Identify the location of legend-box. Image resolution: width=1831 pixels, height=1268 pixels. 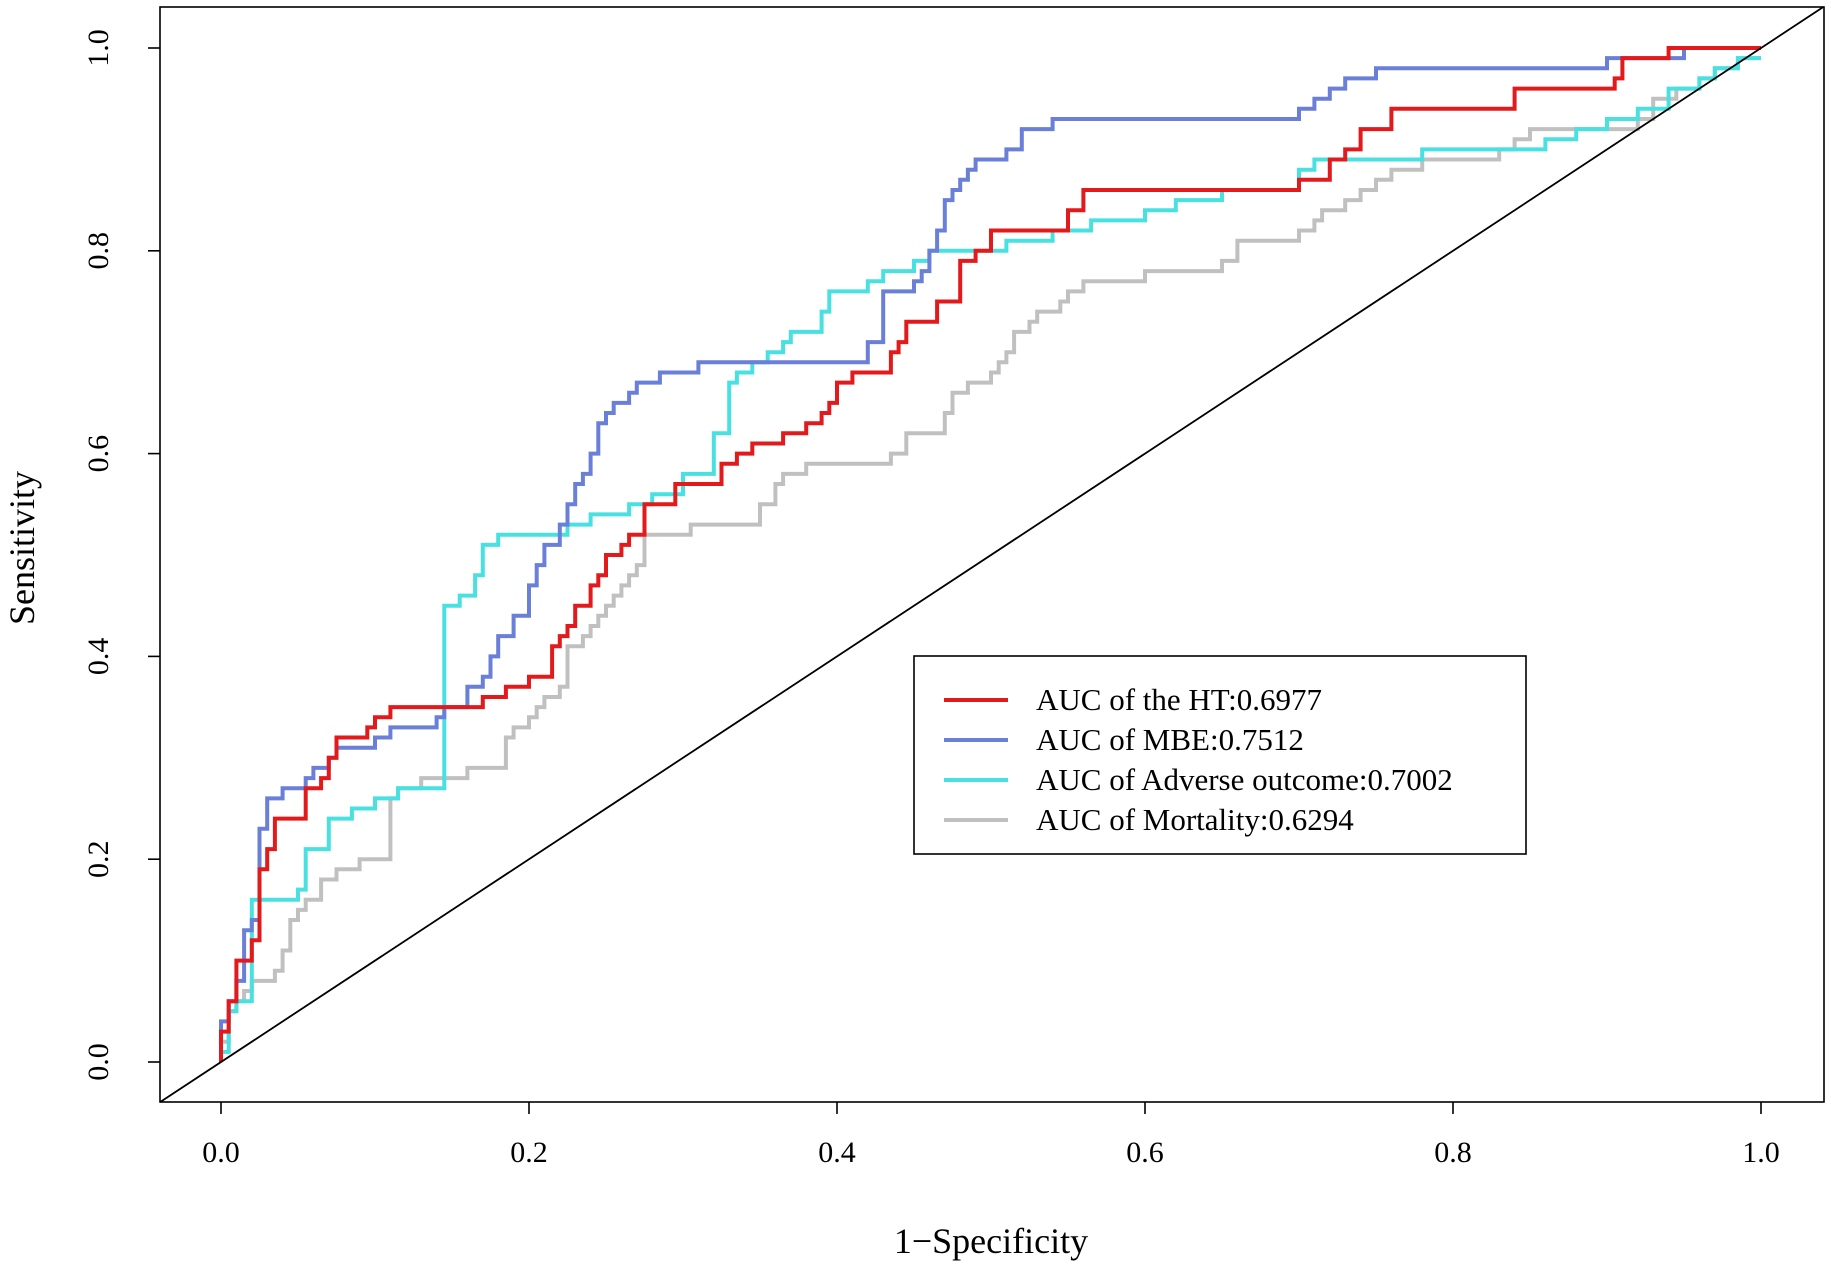
(1220, 755).